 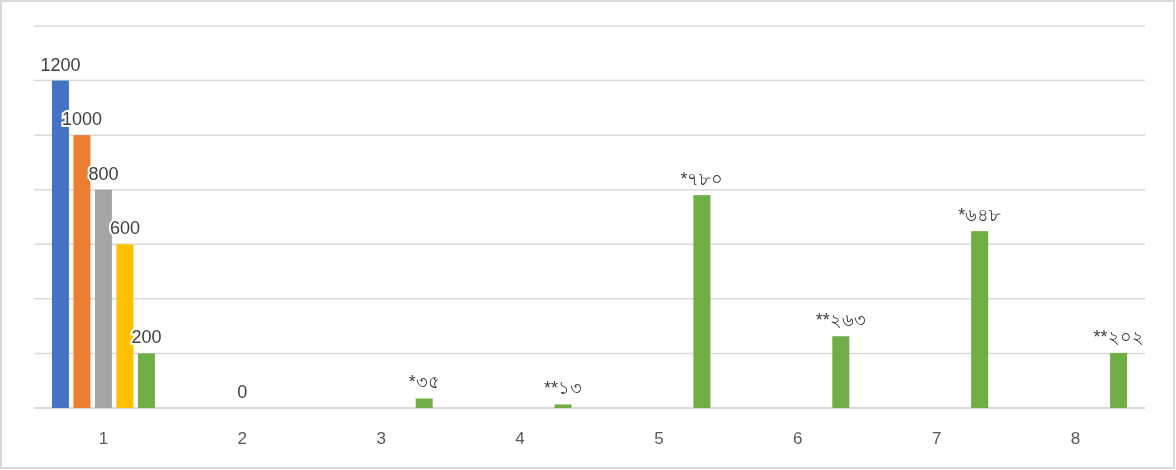 What do you see at coordinates (381, 438) in the screenshot?
I see `x-tick-label: 3` at bounding box center [381, 438].